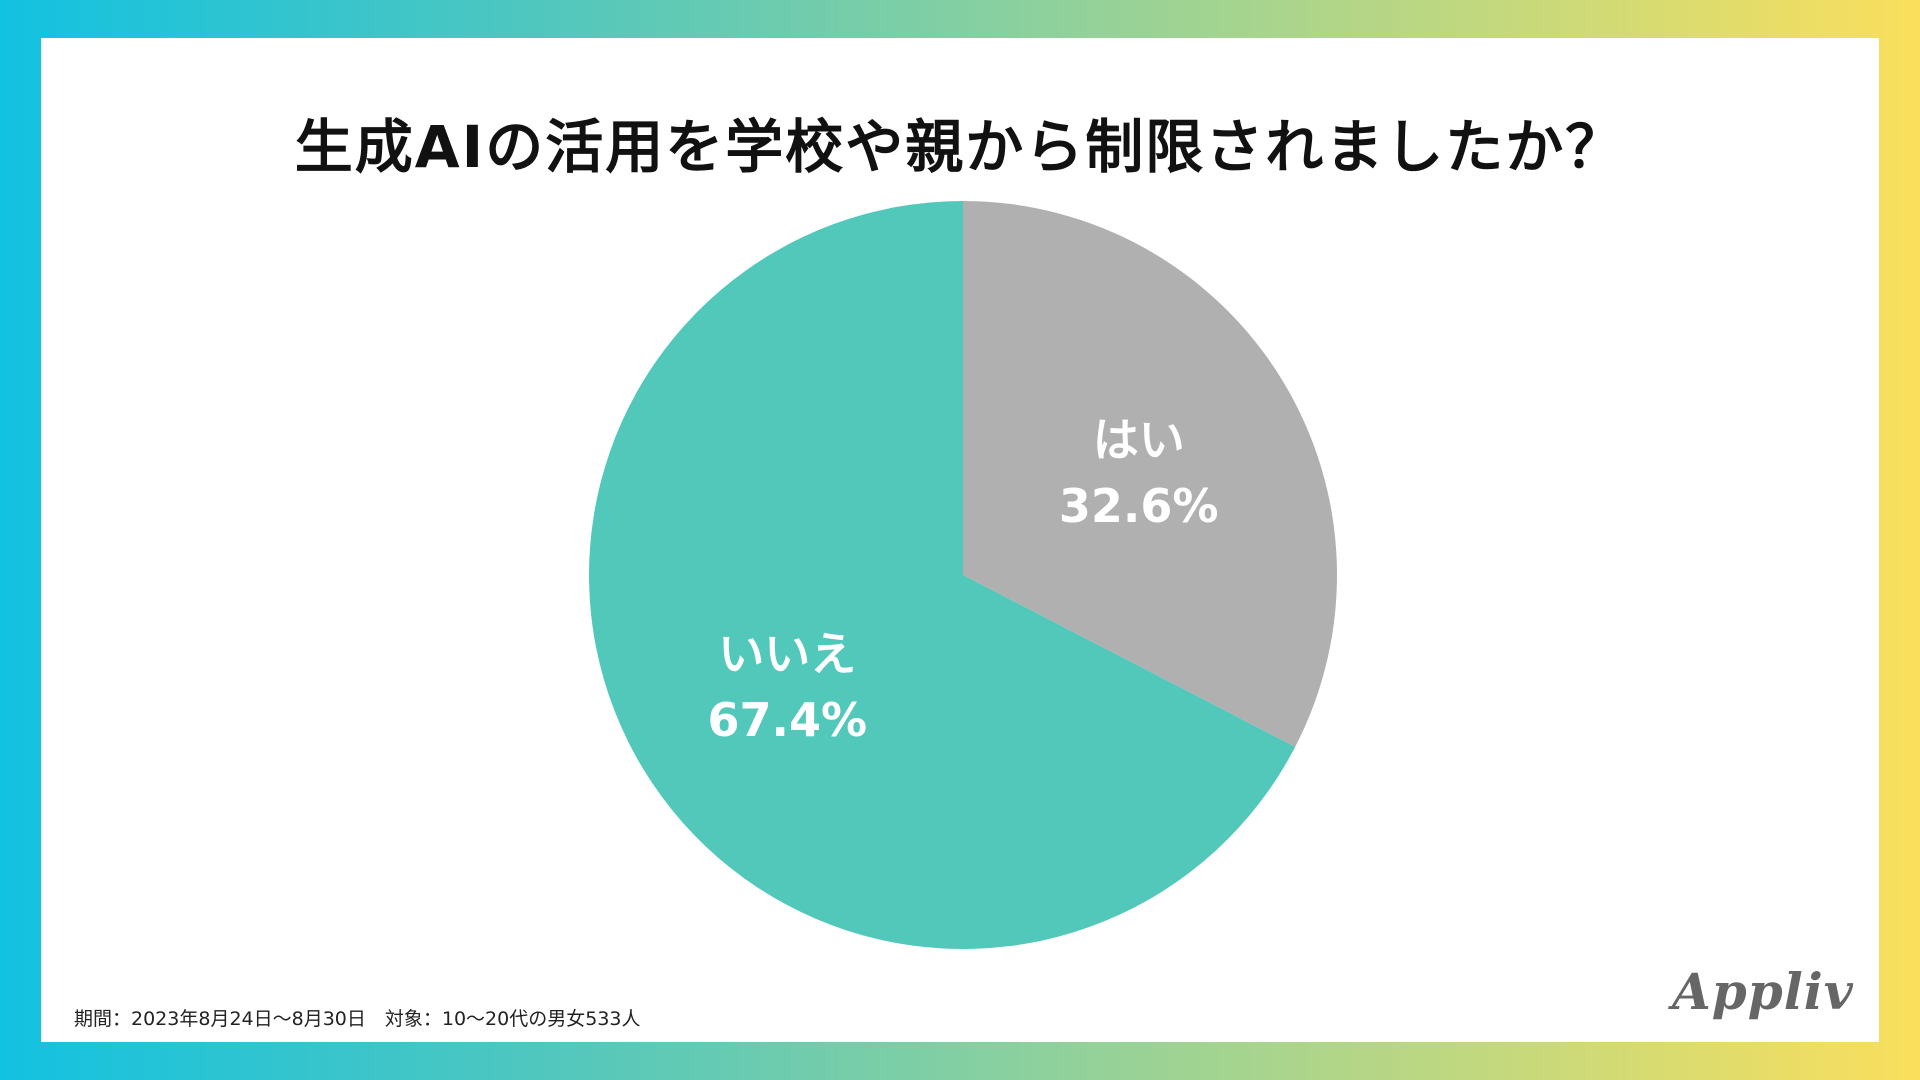  I want to click on slice-value-no: 67.4%, so click(787, 720).